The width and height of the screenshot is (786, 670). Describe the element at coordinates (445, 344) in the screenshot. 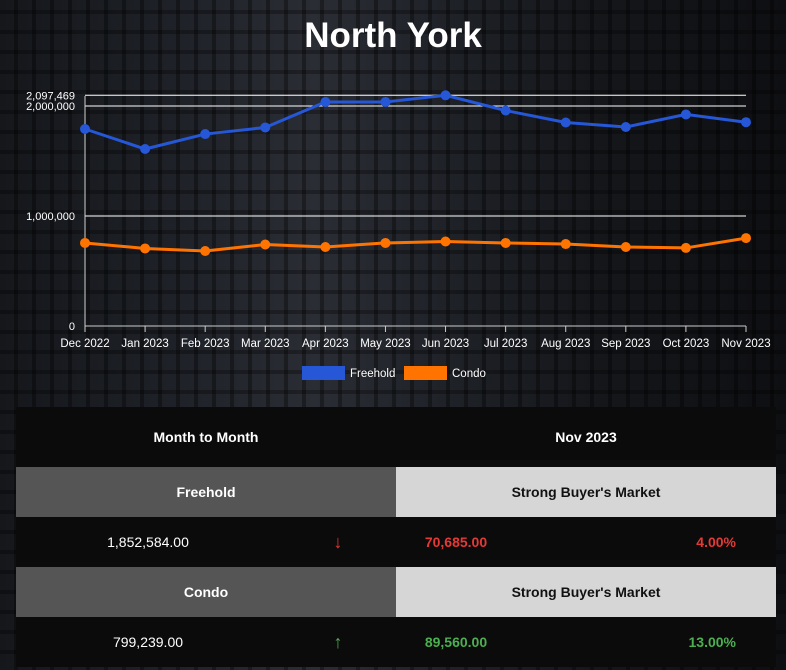

I see `x-tick-label: Jun 2023` at that location.